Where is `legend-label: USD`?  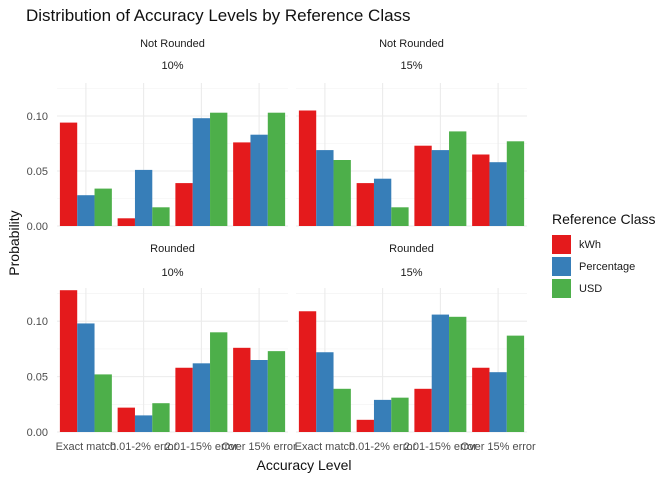
legend-label: USD is located at coordinates (590, 289).